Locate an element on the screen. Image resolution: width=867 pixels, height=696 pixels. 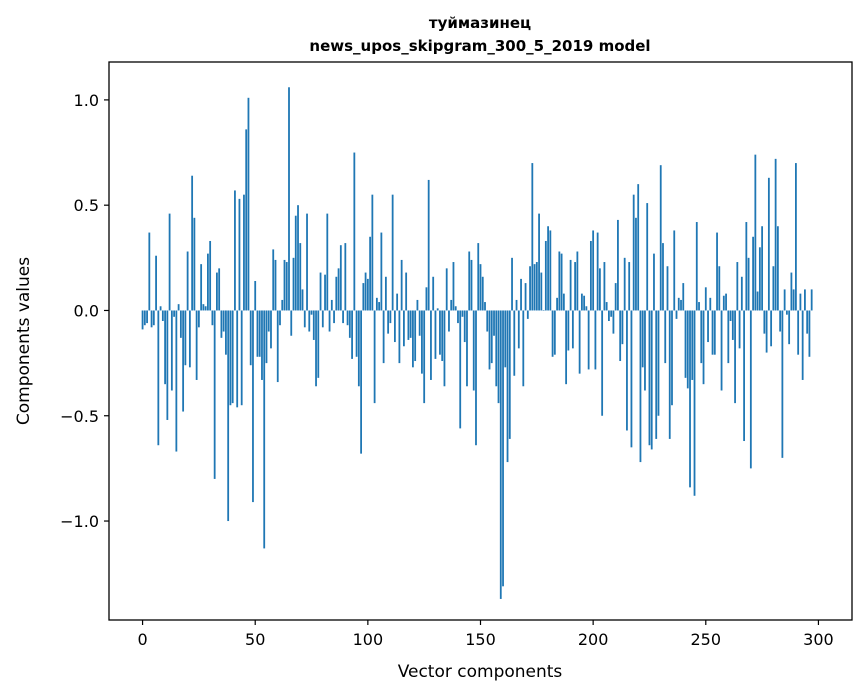
y-axis-ticks: −1.0 −0.5 0.0 0.5 1.0 is located at coordinates (84, 311).